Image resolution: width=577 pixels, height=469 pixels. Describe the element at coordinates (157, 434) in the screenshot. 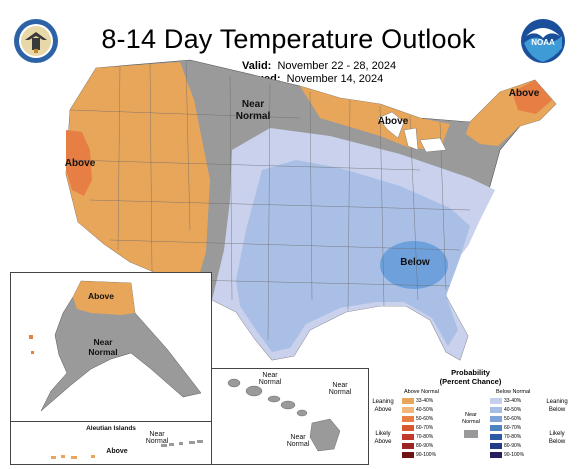

I see `aleutian-label-near-1: Near` at that location.